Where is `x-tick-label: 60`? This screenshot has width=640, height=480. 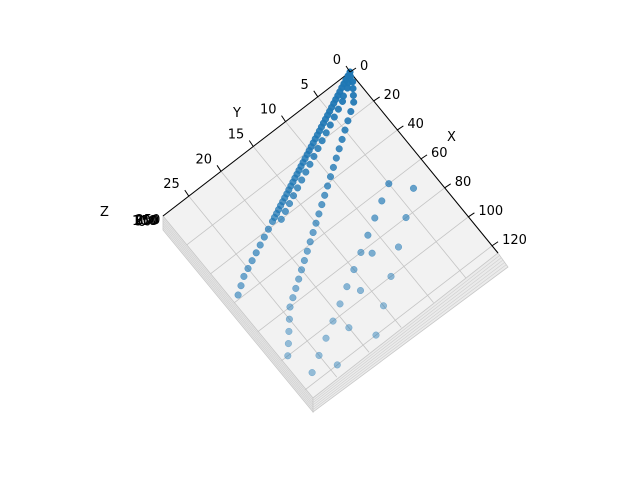 x-tick-label: 60 is located at coordinates (439, 153).